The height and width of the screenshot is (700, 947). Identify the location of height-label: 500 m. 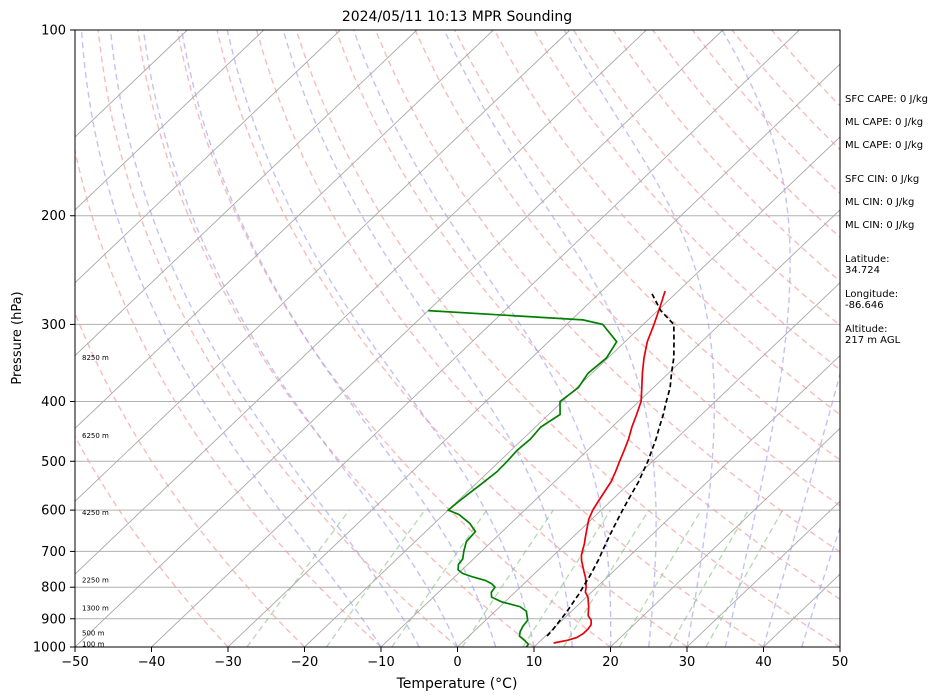
(93, 633).